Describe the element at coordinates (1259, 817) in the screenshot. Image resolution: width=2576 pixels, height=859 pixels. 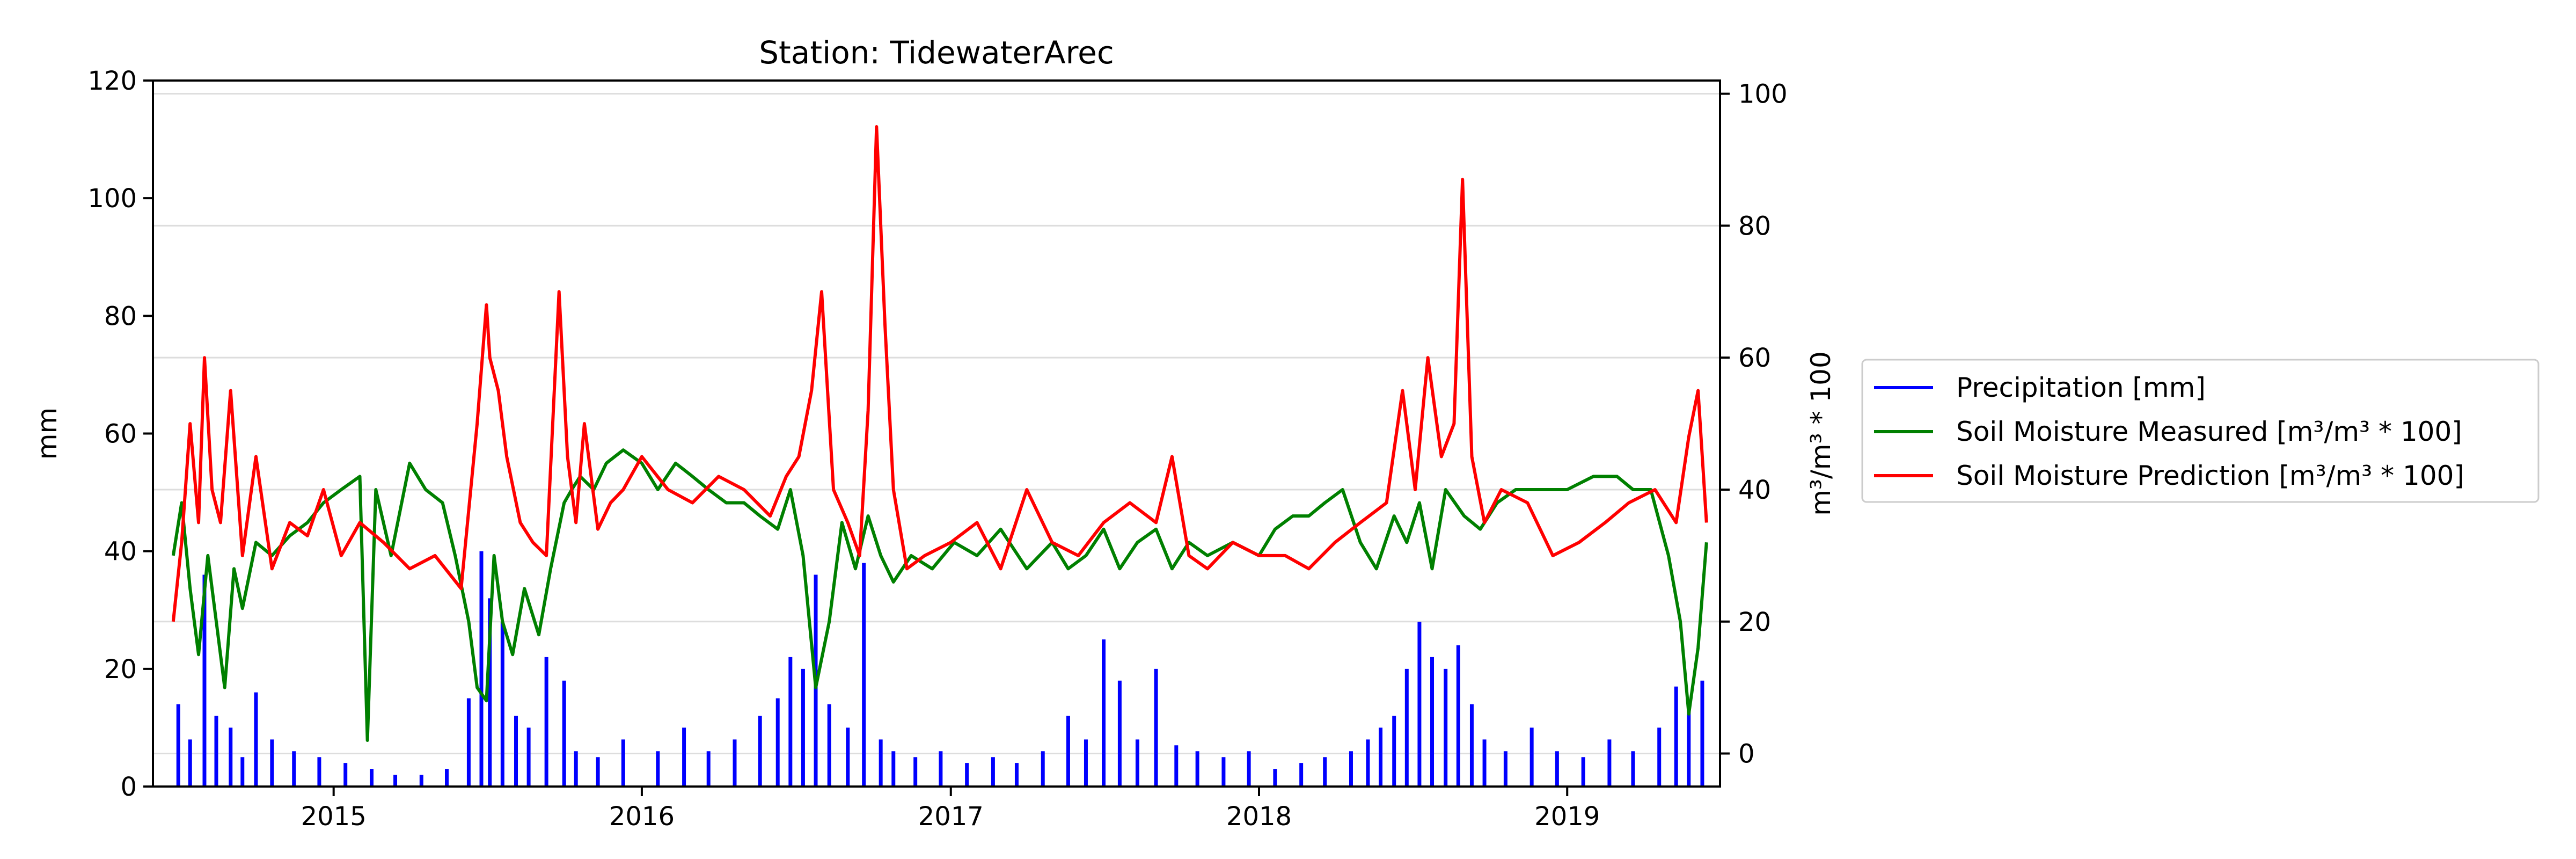
I see `x-tick-label: 2018` at that location.